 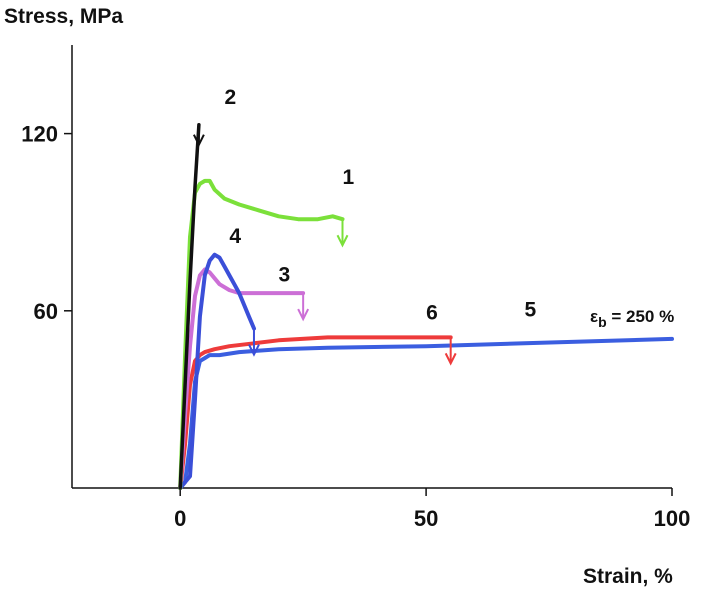 I want to click on series-3-line, so click(x=242, y=378).